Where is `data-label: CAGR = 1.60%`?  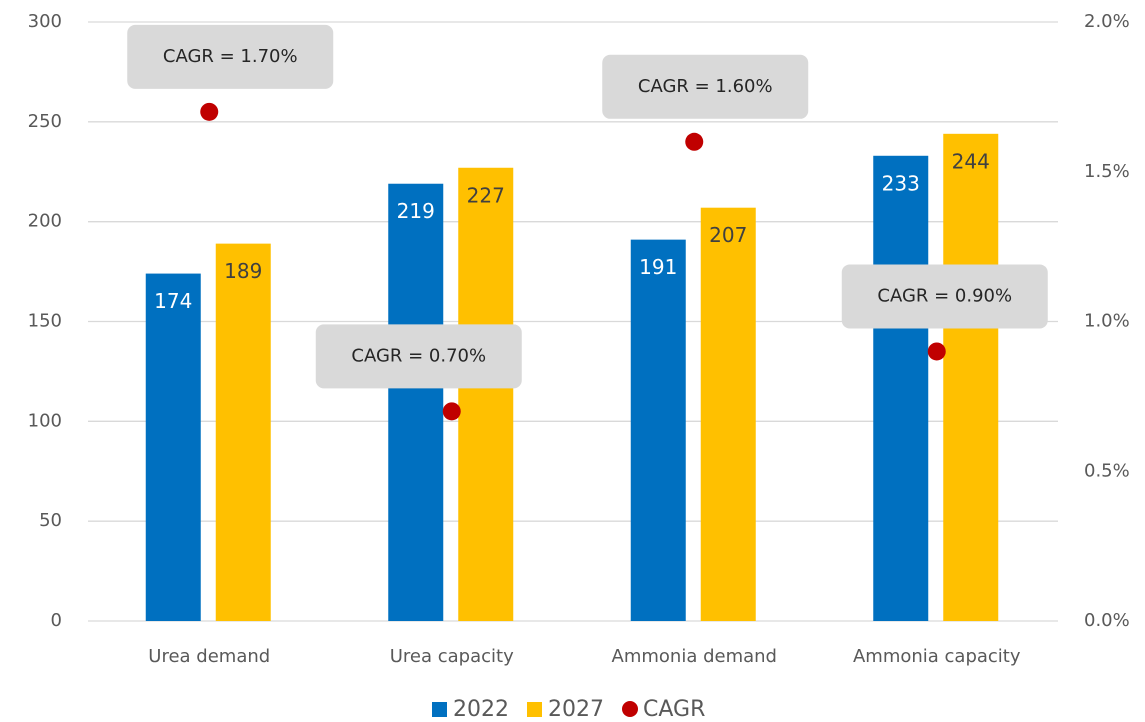
data-label: CAGR = 1.60% is located at coordinates (705, 86).